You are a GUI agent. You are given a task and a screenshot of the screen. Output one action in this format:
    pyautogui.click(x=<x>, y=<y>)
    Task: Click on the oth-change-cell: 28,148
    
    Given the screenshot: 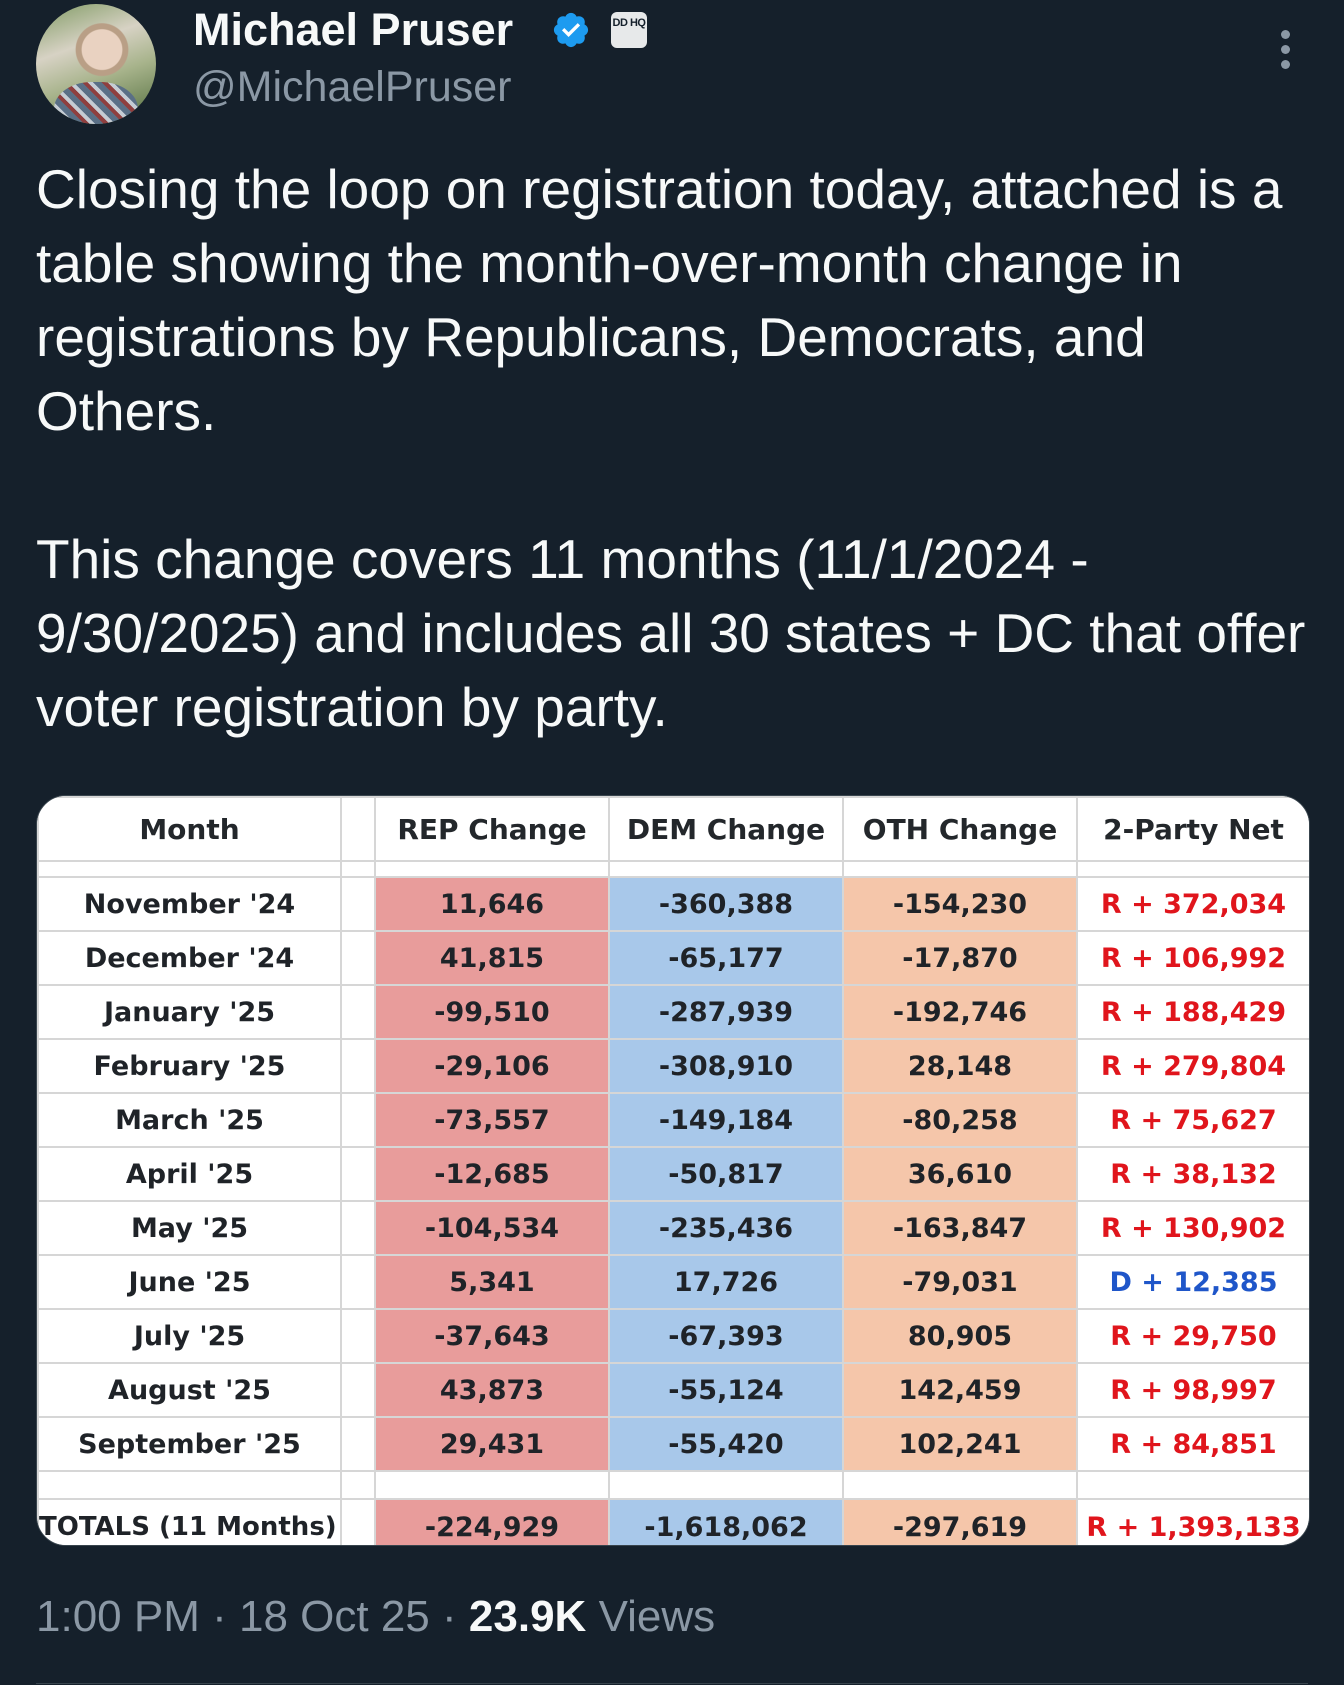 What is the action you would take?
    pyautogui.click(x=960, y=1066)
    